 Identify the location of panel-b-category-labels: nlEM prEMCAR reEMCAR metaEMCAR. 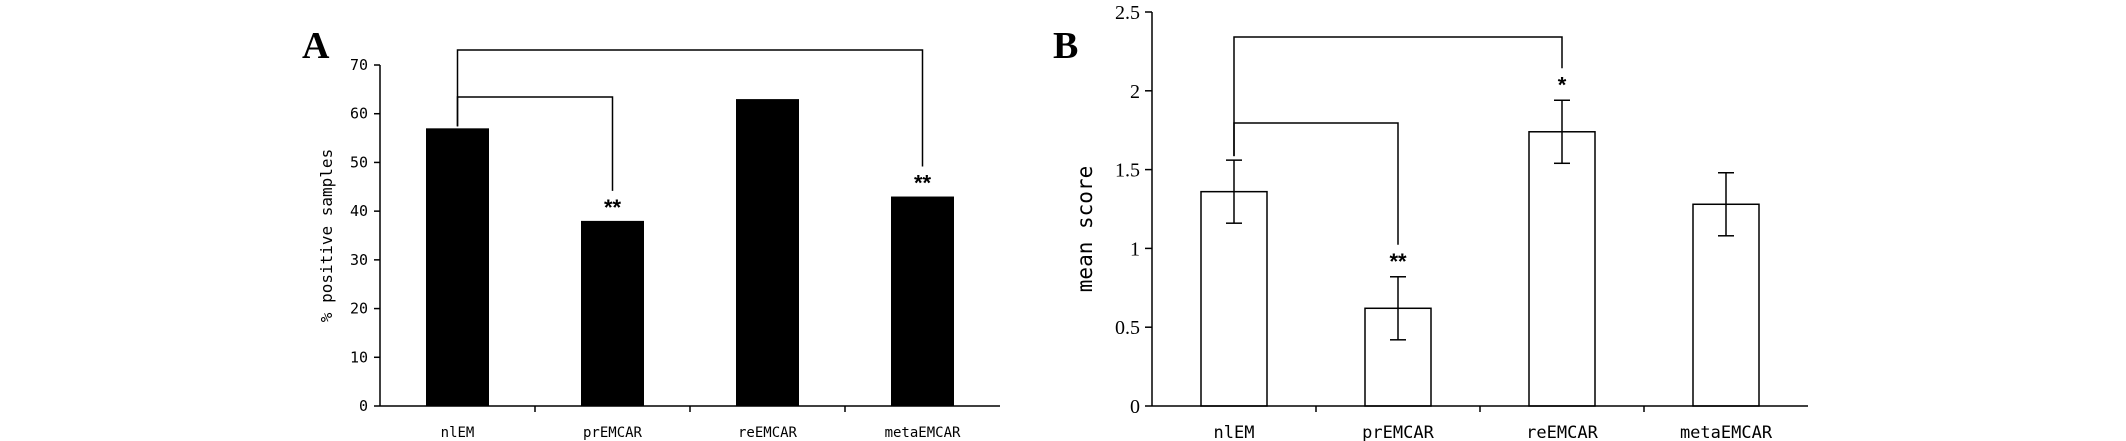
(1493, 432).